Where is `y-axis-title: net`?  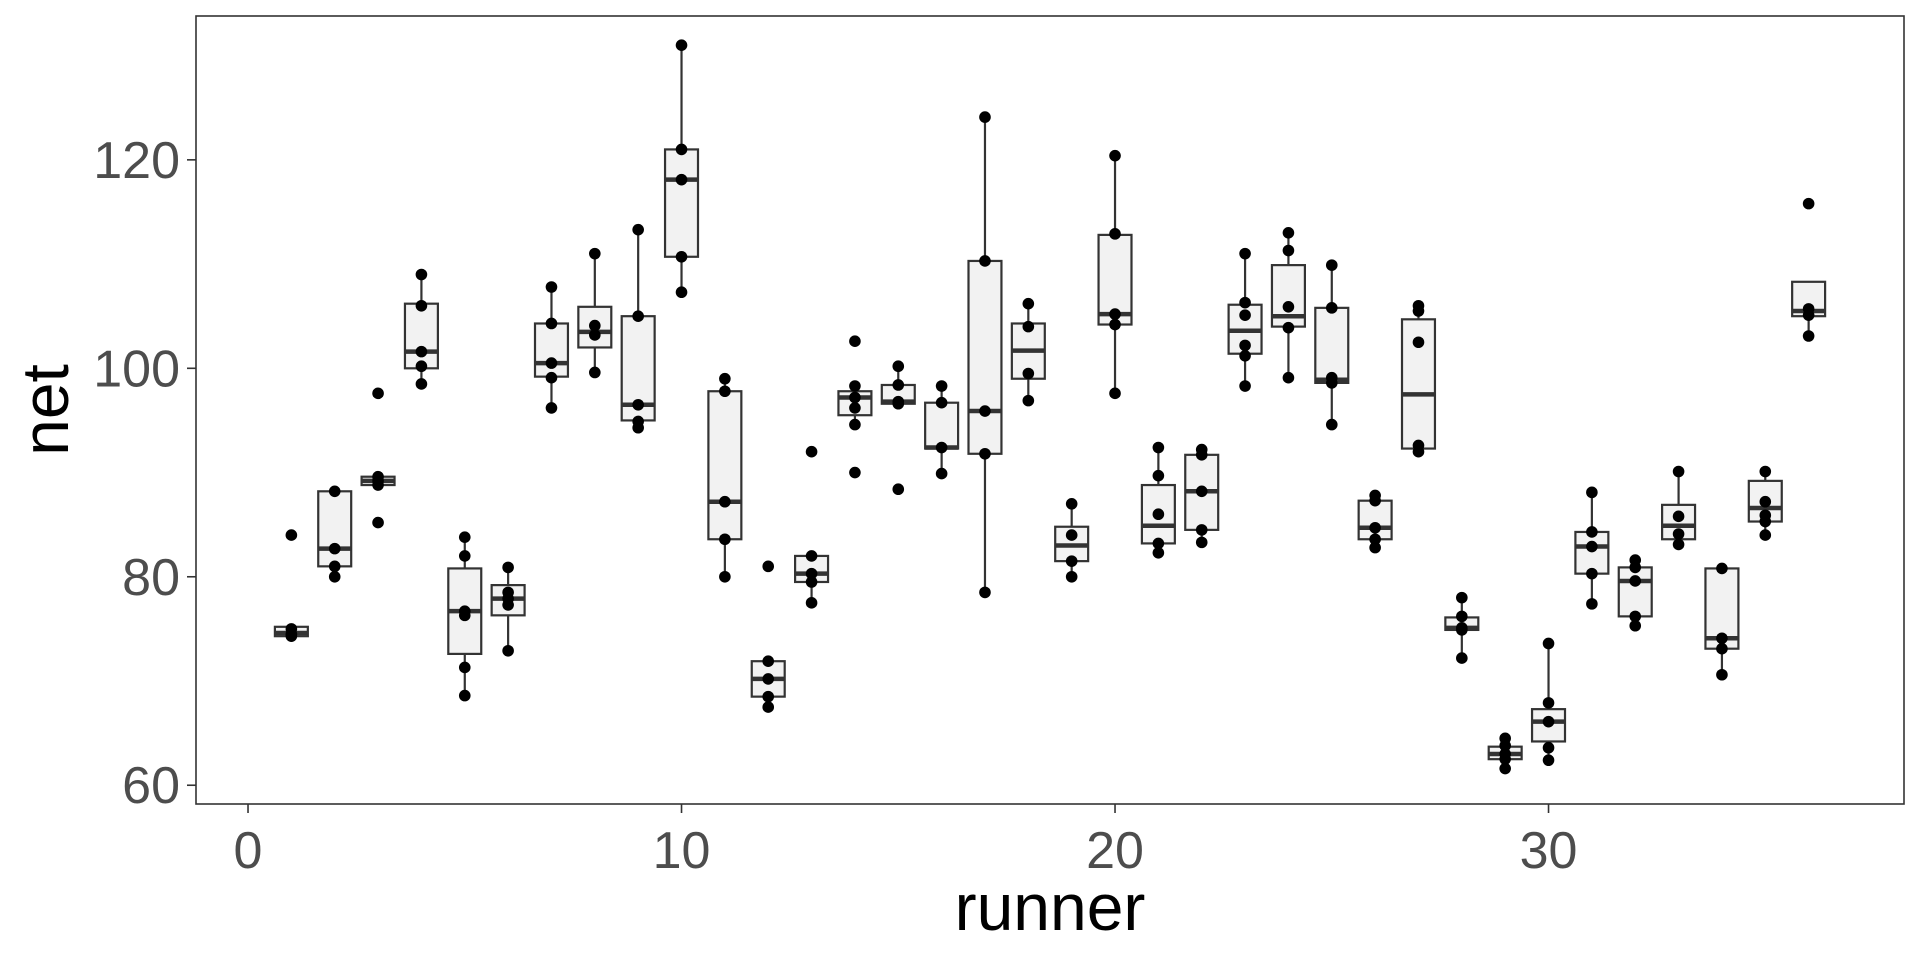
y-axis-title: net is located at coordinates (45, 410).